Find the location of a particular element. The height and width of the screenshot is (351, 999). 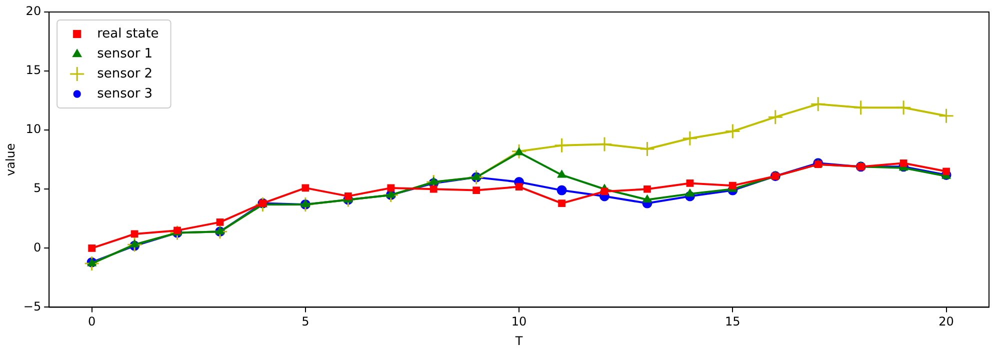

y-tick-label: 10 is located at coordinates (34, 129).